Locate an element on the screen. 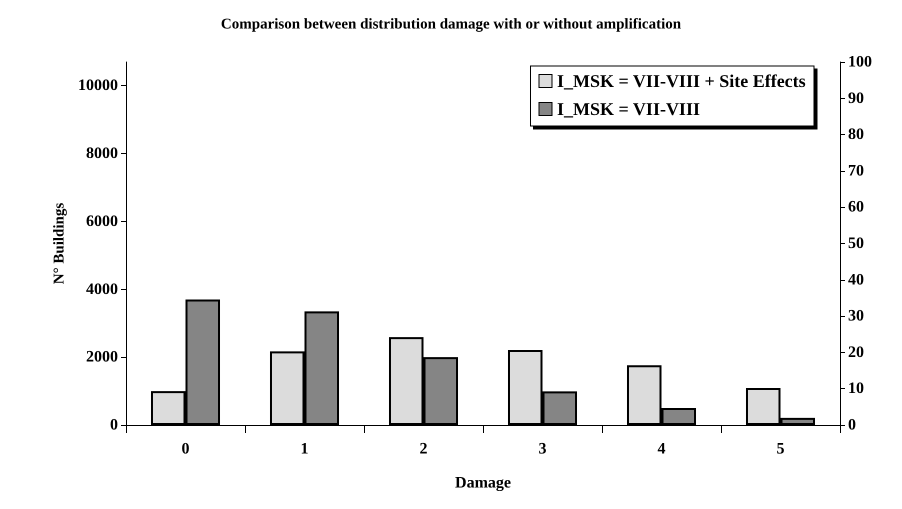 This screenshot has height=509, width=902. y2-tick-label: 70 is located at coordinates (856, 171).